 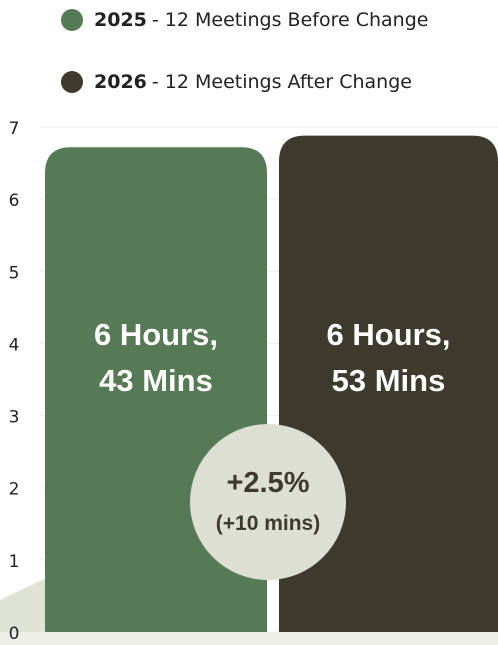 What do you see at coordinates (14, 345) in the screenshot?
I see `y-tick-label: 4` at bounding box center [14, 345].